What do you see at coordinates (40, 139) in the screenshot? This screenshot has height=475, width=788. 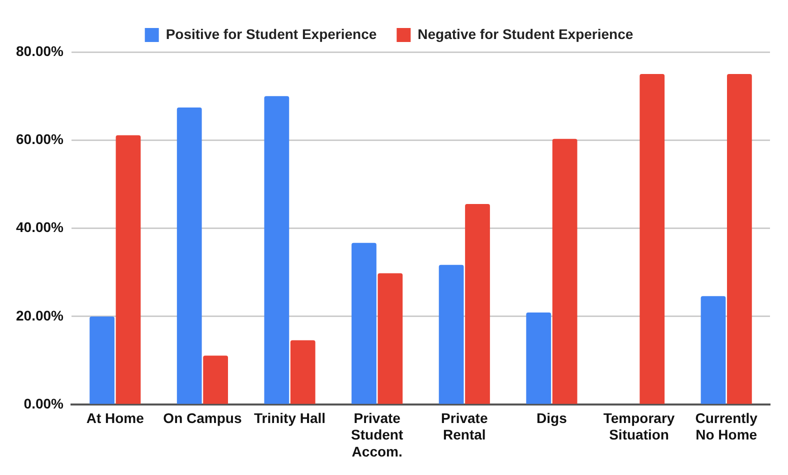 I see `y-tick-label: 60.00%` at bounding box center [40, 139].